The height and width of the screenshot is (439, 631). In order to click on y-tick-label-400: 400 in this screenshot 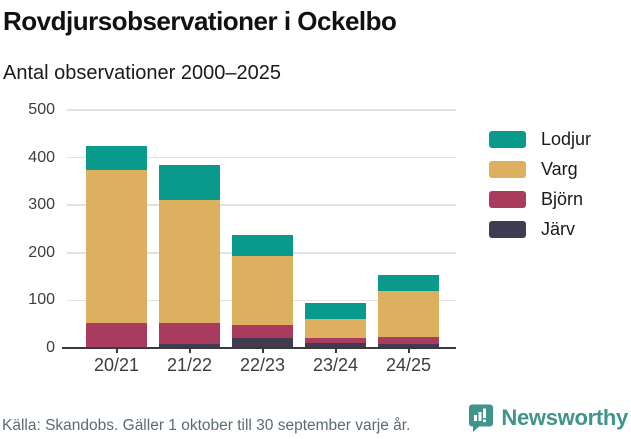, I will do `click(41, 157)`.